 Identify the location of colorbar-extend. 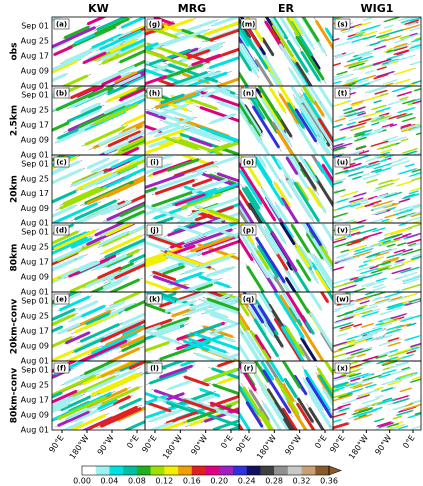
(335, 470).